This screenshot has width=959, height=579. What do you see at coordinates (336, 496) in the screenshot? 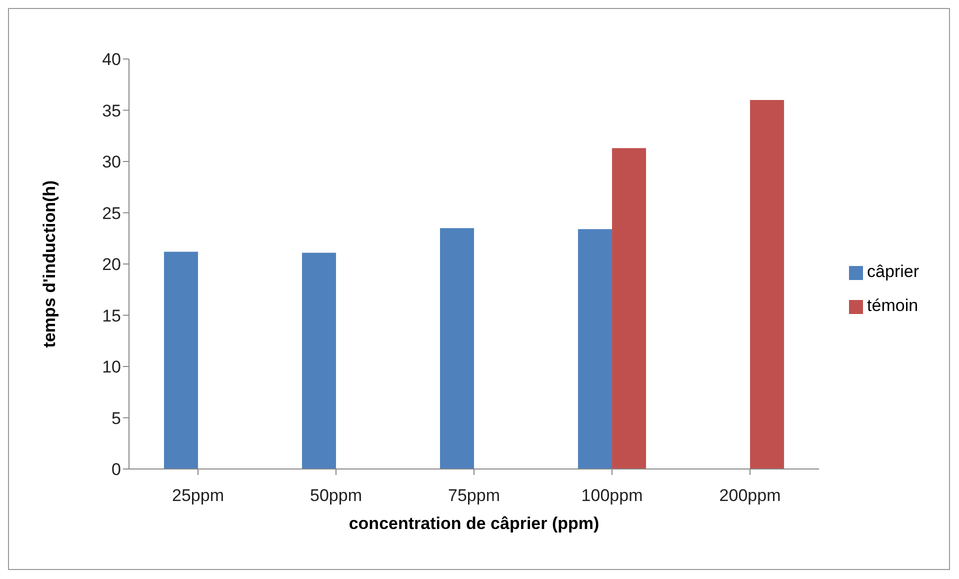
I see `x-tick-label: 50ppm` at bounding box center [336, 496].